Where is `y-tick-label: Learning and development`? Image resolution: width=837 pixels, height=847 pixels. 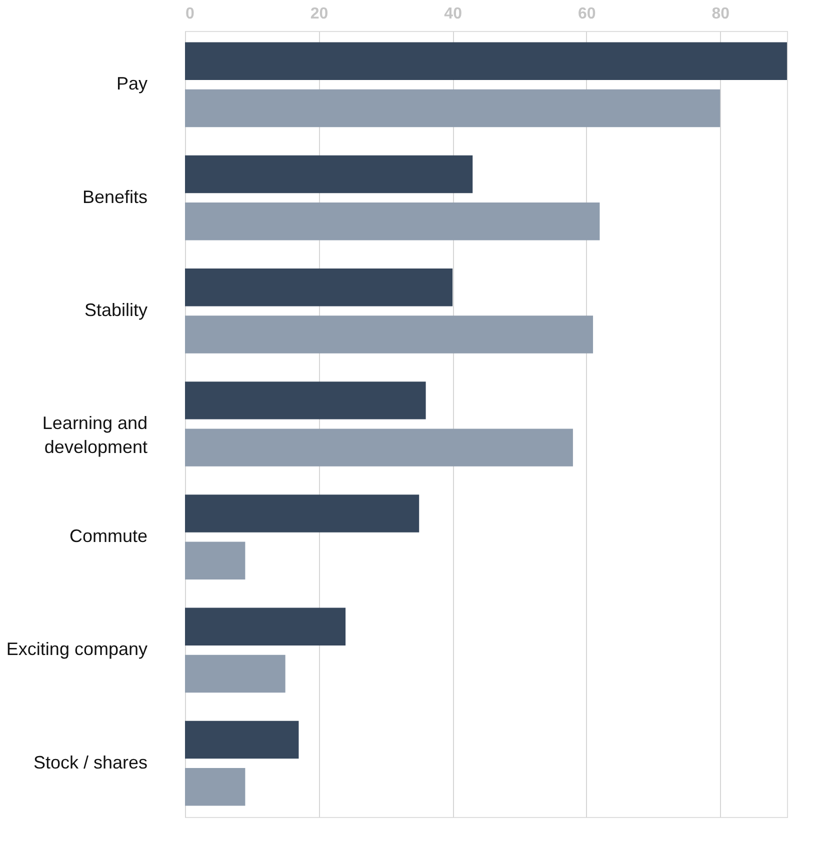
y-tick-label: Learning and development is located at coordinates (95, 435).